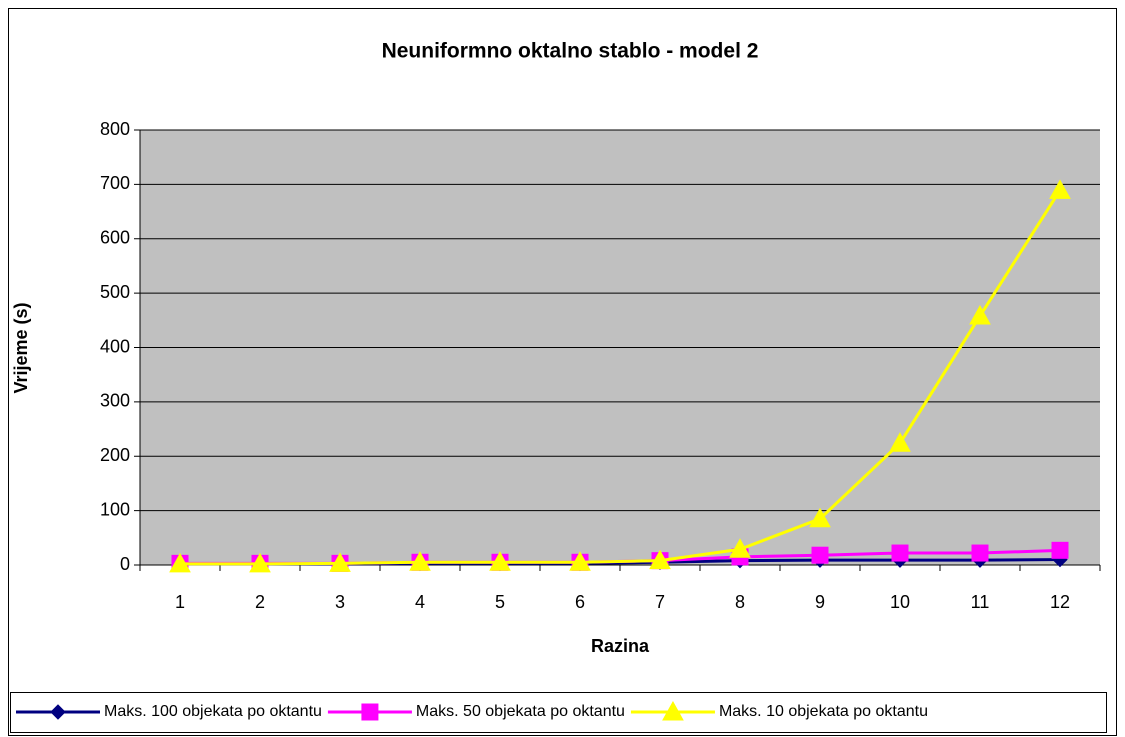  I want to click on legend-label: Maks. 50 objekata po oktantu, so click(520, 711).